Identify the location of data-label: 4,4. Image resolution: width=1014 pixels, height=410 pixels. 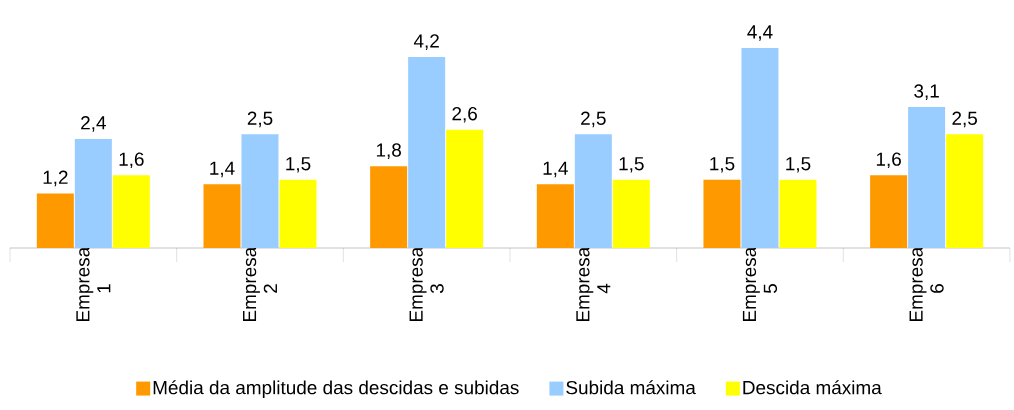
(760, 33).